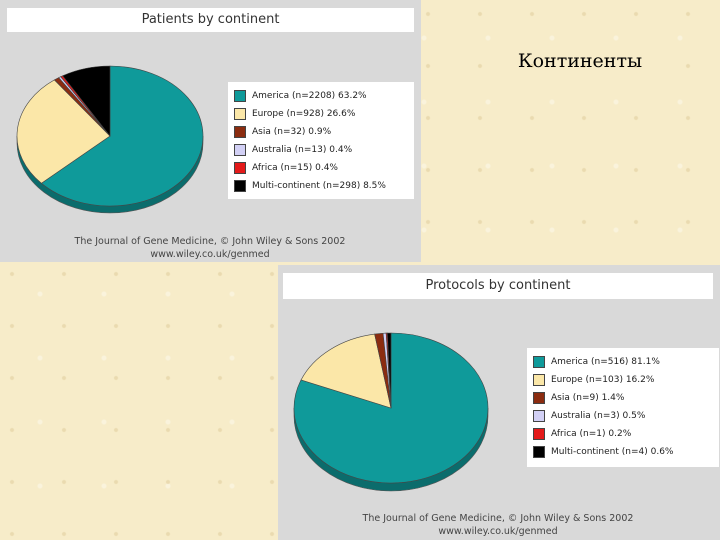  Describe the element at coordinates (580, 61) in the screenshot. I see `slide-title: Континенты` at that location.